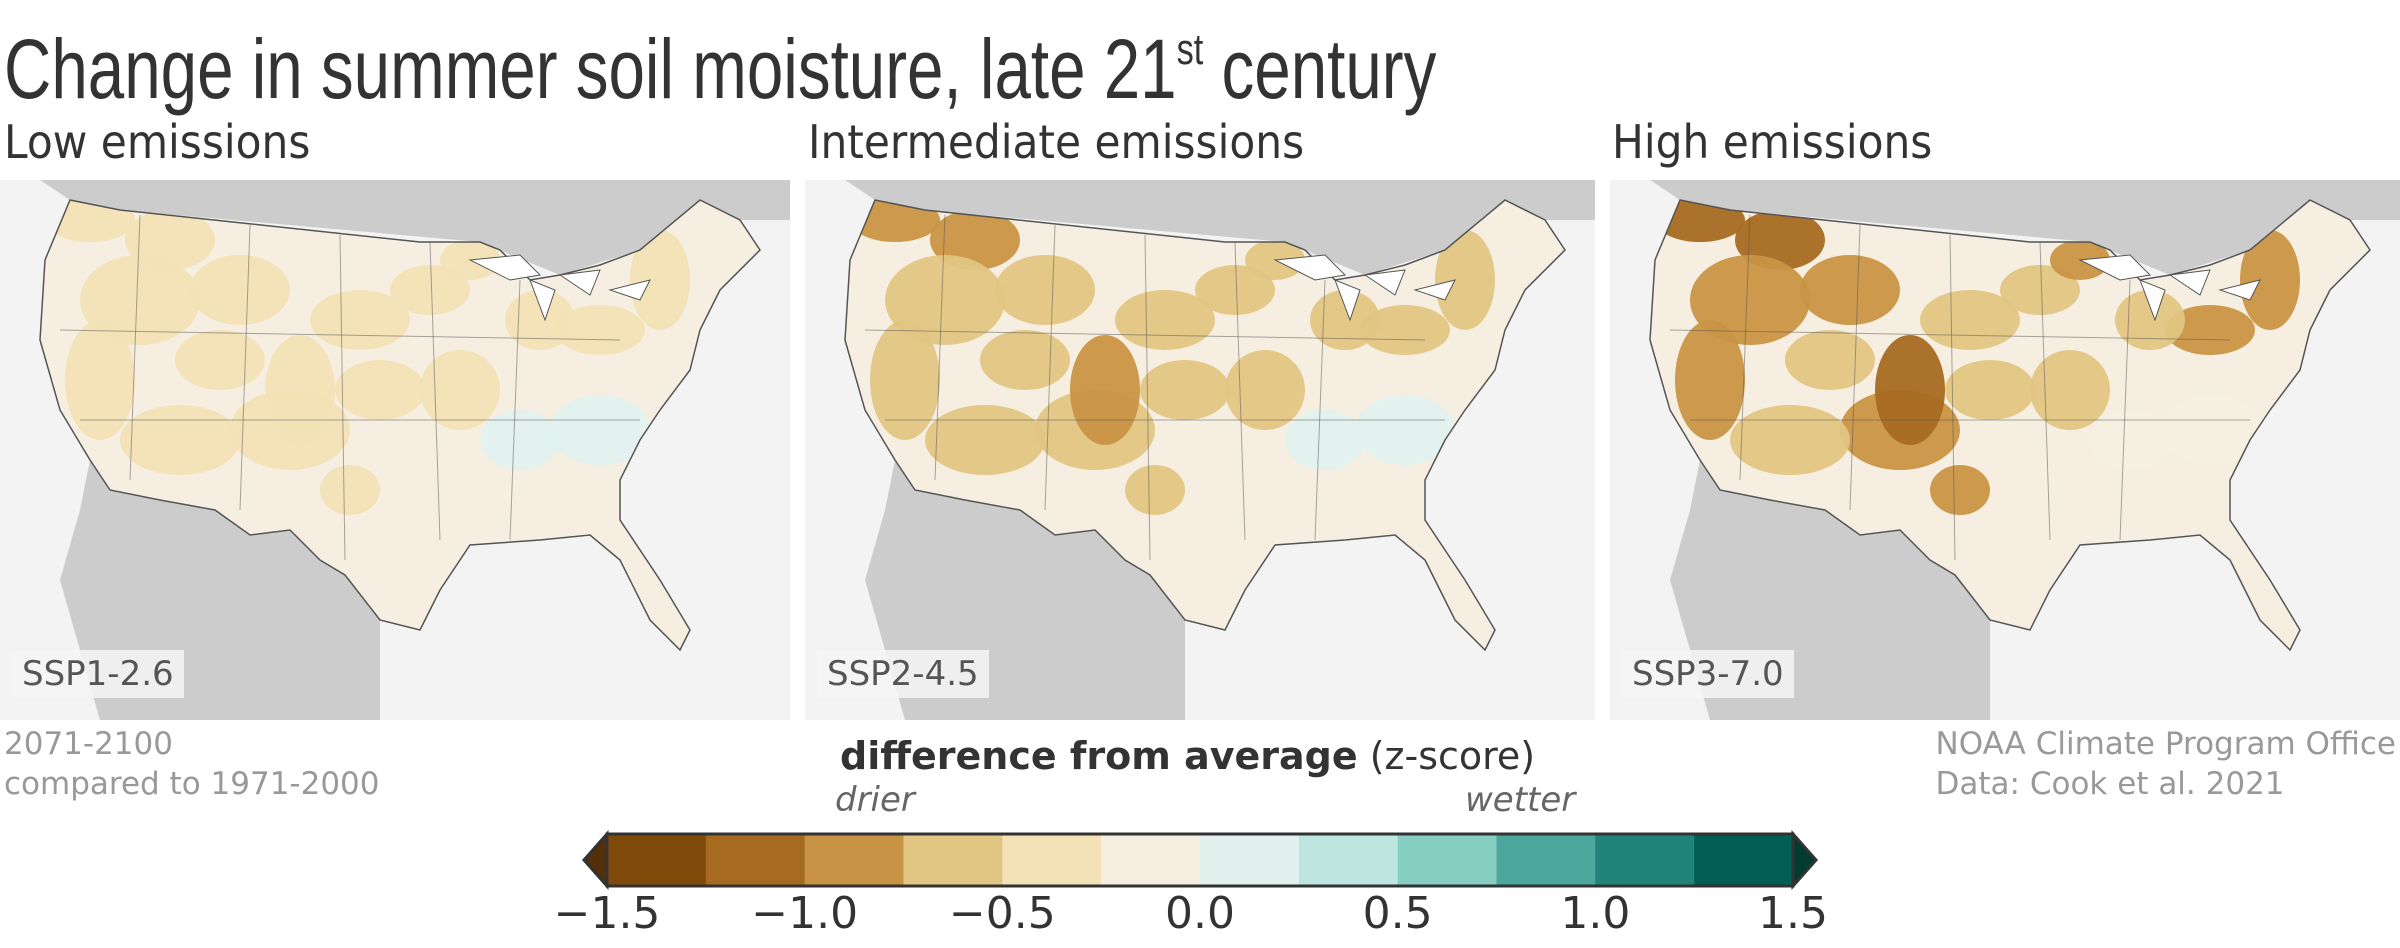 Image resolution: width=2400 pixels, height=948 pixels. I want to click on colorbar-frame, so click(1200, 860).